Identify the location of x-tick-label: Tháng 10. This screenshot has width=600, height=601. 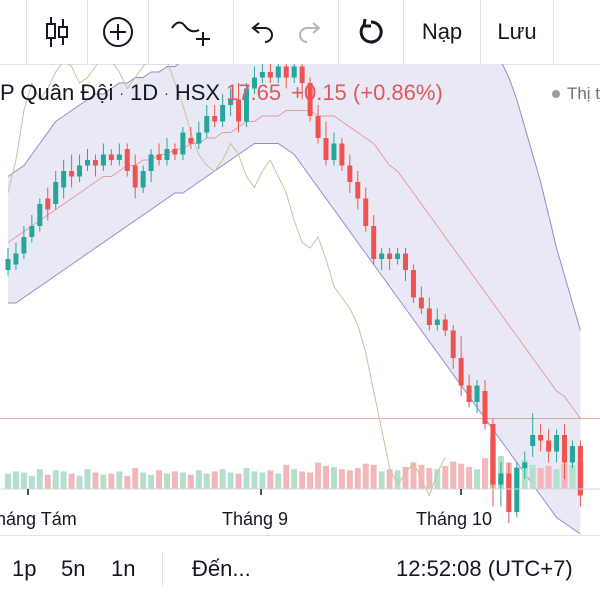
(454, 519).